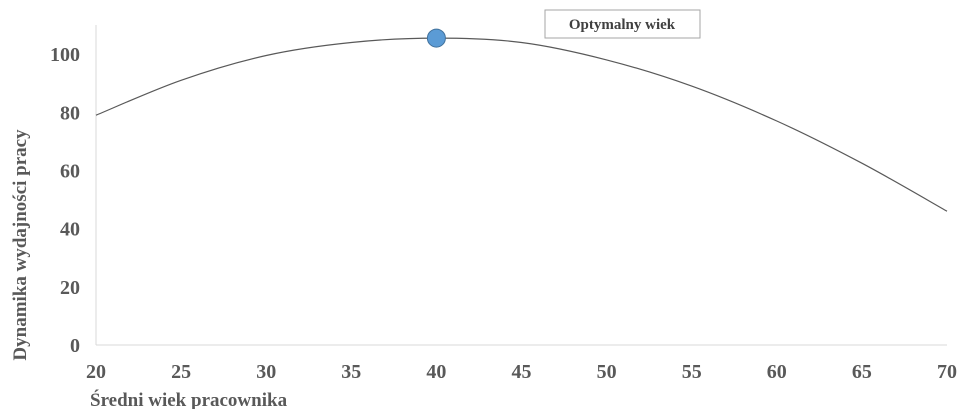  What do you see at coordinates (947, 372) in the screenshot?
I see `x-tick-label: 70` at bounding box center [947, 372].